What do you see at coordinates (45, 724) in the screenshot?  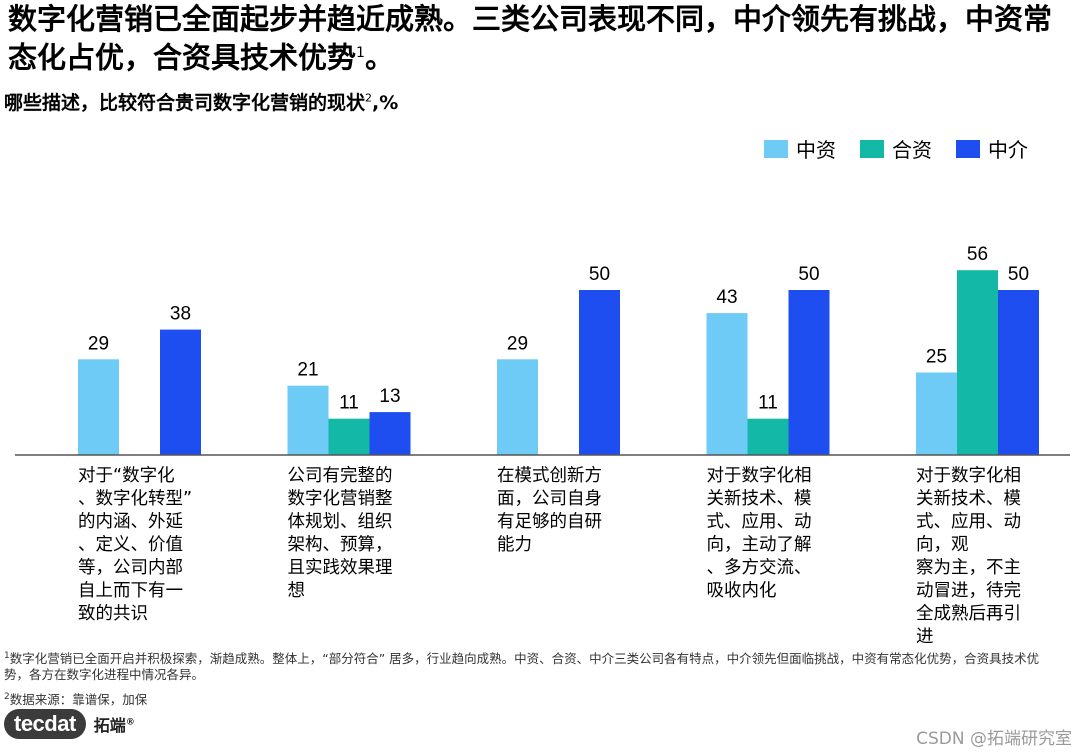 I see `logo-mark: tecdat` at bounding box center [45, 724].